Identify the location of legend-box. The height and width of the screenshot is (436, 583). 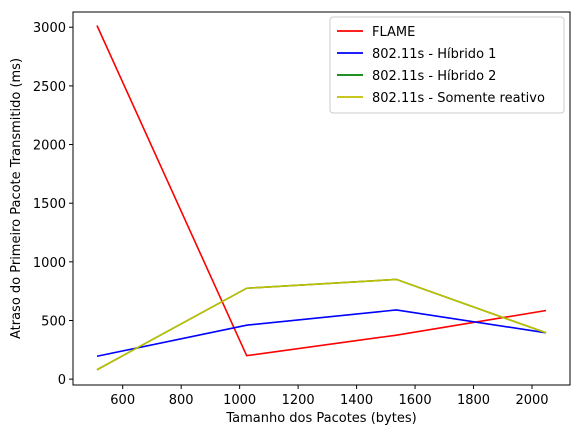
(447, 65).